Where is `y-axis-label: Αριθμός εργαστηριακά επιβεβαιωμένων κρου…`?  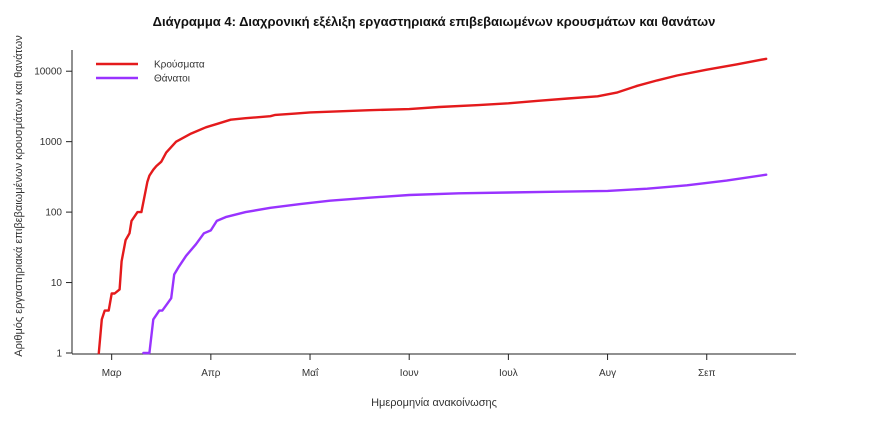
y-axis-label: Αριθμός εργαστηριακά επιβεβαιωμένων κρου… is located at coordinates (19, 196).